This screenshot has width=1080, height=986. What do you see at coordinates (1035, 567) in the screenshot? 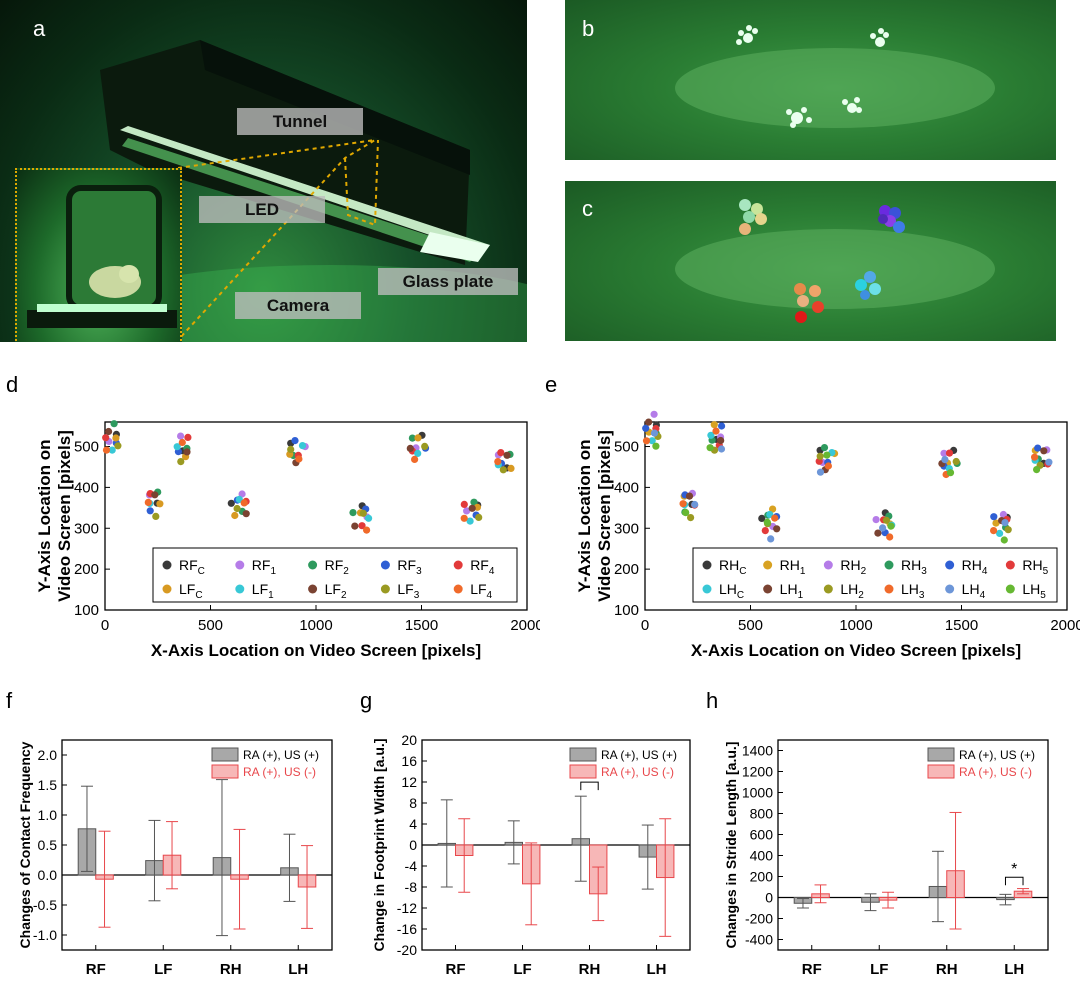
I see `legend-label: RH5` at bounding box center [1035, 567].